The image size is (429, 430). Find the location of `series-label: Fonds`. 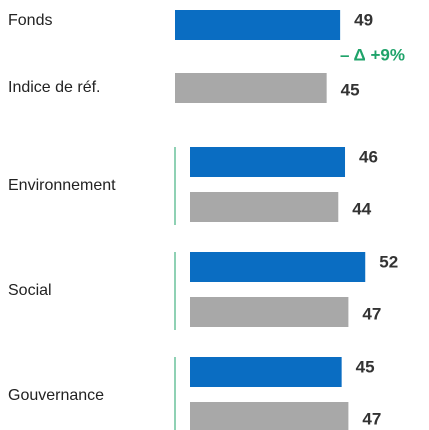

series-label: Fonds is located at coordinates (30, 20).